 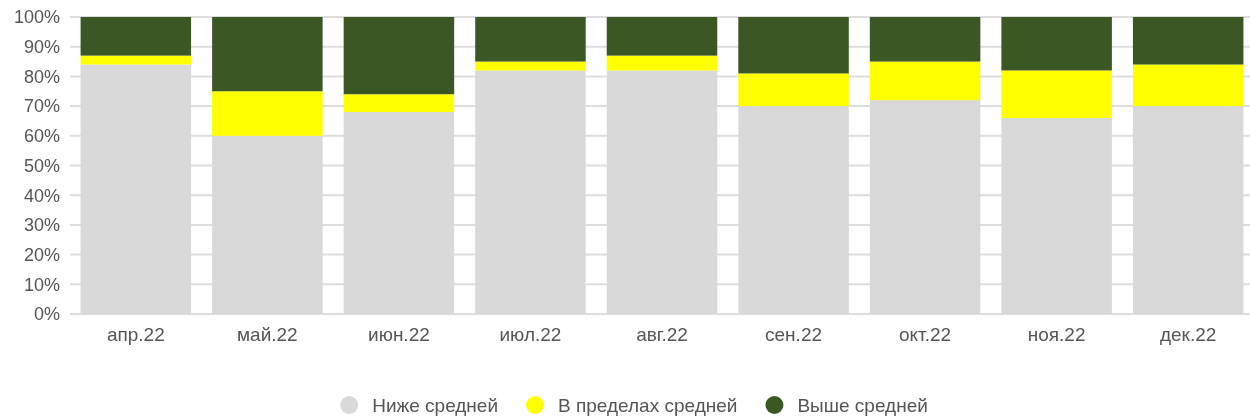 What do you see at coordinates (36, 17) in the screenshot?
I see `y-tick-label: 100%` at bounding box center [36, 17].